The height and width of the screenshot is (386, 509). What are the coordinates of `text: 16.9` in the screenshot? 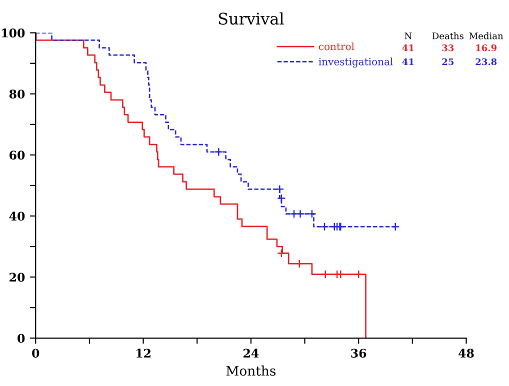 It's located at (486, 48).